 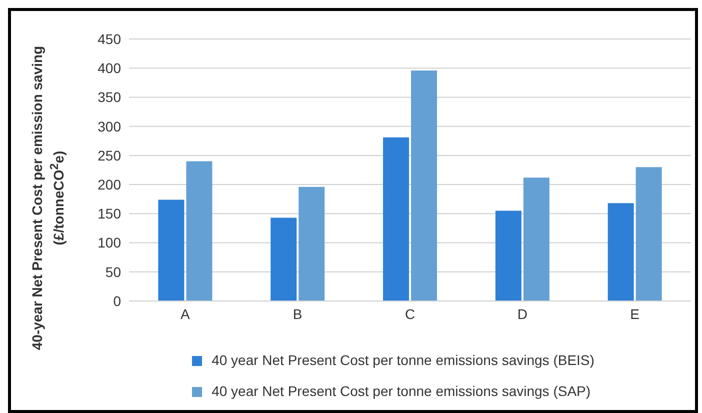 What do you see at coordinates (110, 155) in the screenshot?
I see `y-tick-label: 250` at bounding box center [110, 155].